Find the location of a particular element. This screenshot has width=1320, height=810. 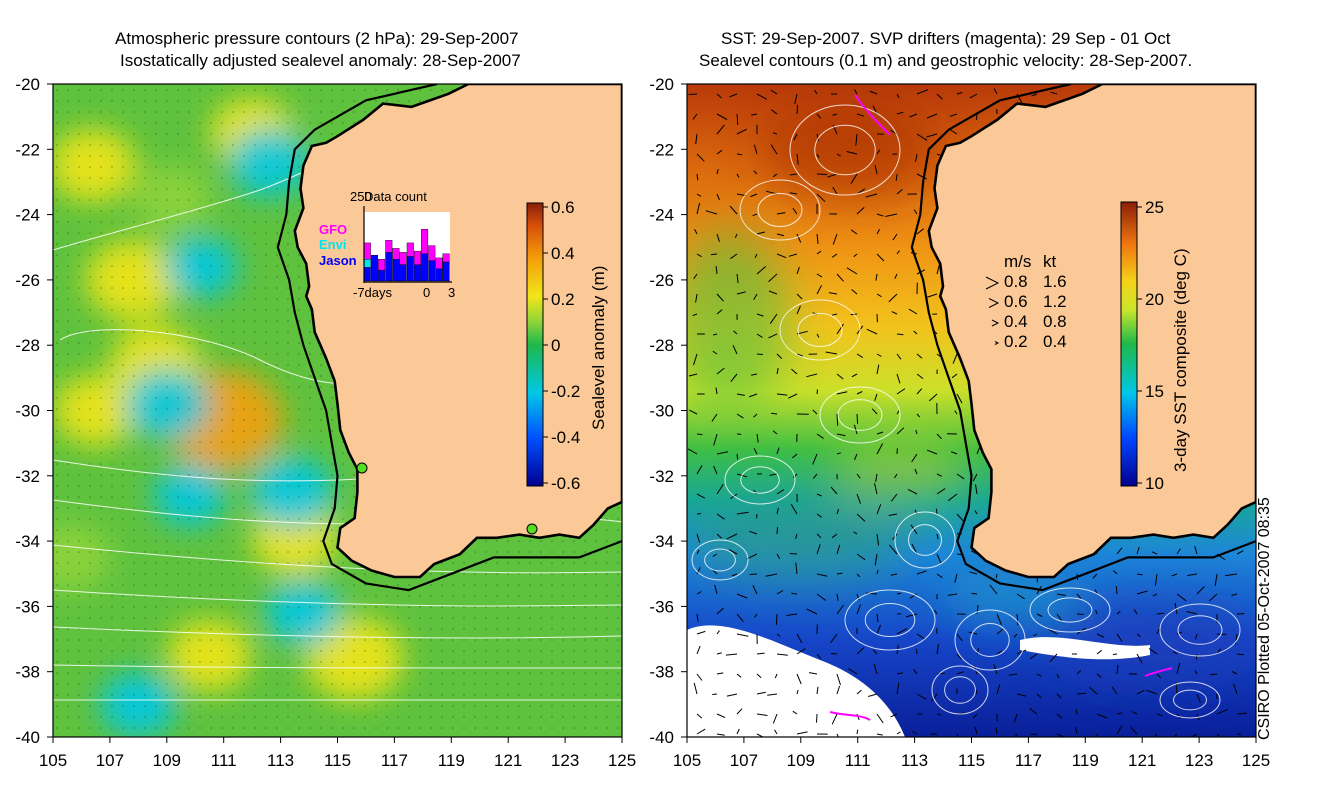

x-tick-label: 109 is located at coordinates (801, 760).